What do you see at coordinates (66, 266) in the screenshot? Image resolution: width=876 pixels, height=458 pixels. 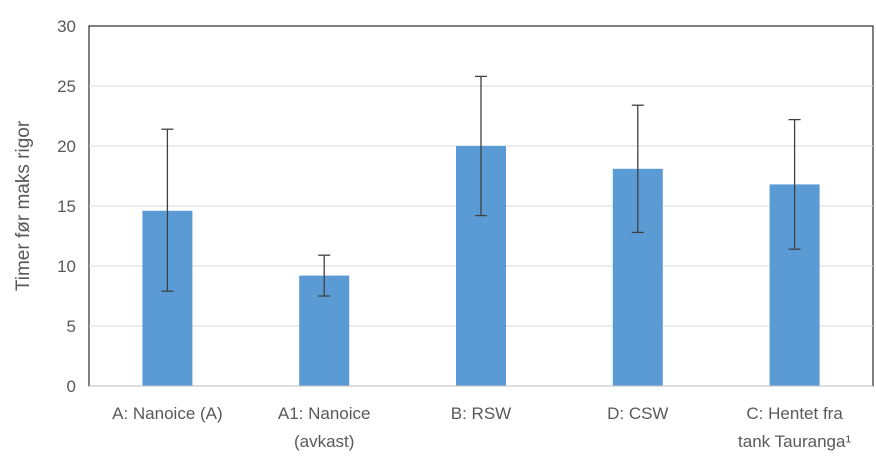 I see `y-tick-label: 10` at bounding box center [66, 266].